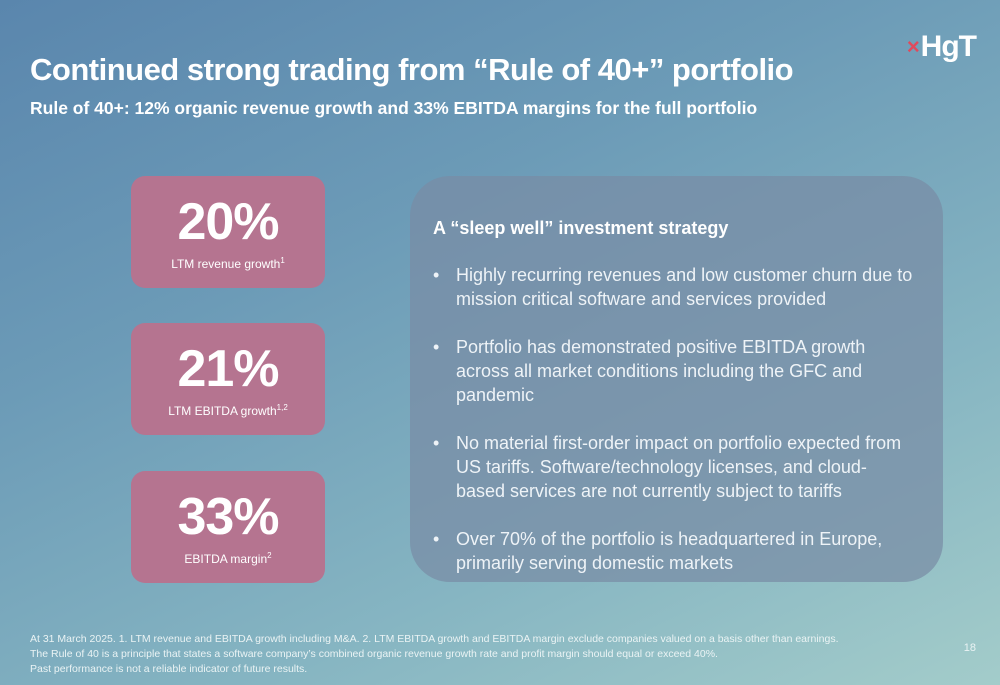  Describe the element at coordinates (269, 555) in the screenshot. I see `footnote-ref: 2` at that location.